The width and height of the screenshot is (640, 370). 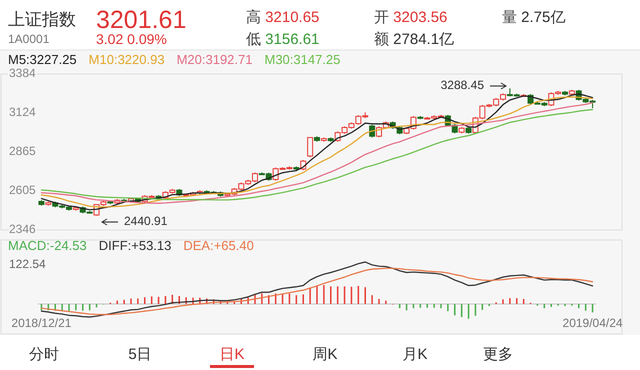 I want to click on x-tick-label: 2019/04/24, so click(x=592, y=323).